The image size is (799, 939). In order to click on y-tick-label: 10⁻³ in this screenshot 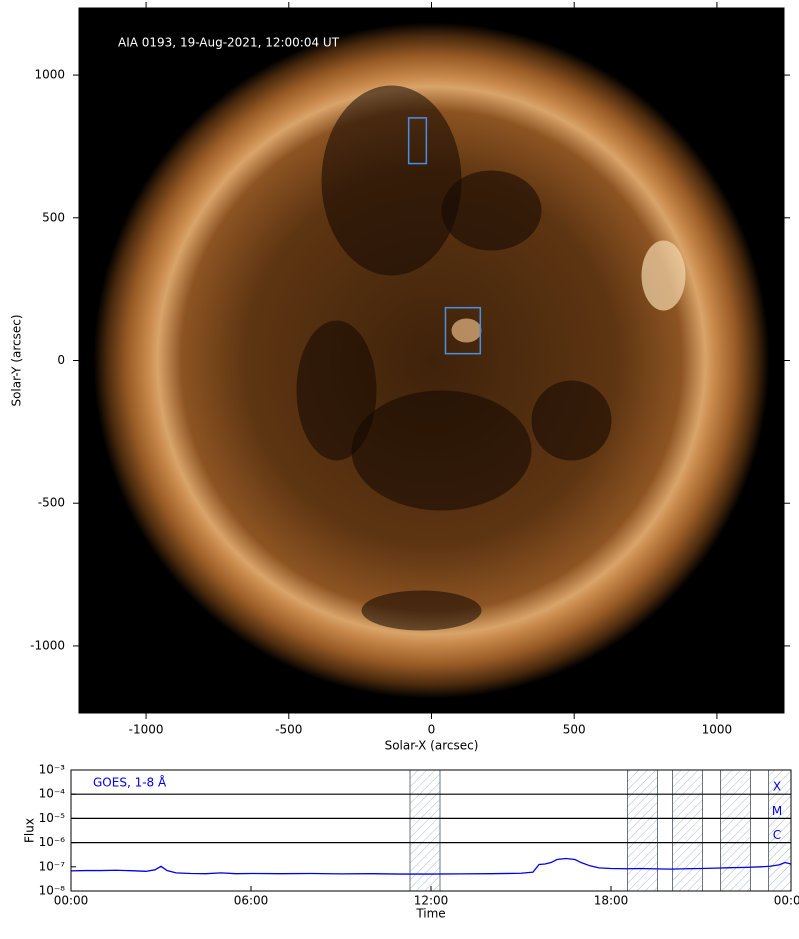, I will do `click(52, 770)`.